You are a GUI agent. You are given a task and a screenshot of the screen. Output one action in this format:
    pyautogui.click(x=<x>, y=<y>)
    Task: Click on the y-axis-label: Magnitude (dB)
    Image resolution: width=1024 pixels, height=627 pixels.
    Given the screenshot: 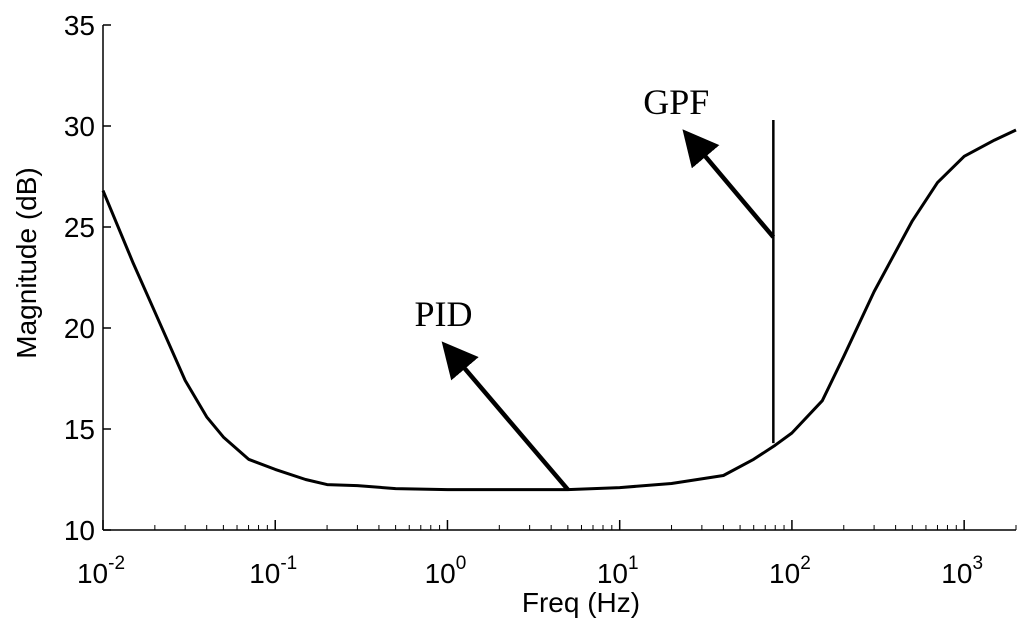 What is the action you would take?
    pyautogui.click(x=26, y=262)
    